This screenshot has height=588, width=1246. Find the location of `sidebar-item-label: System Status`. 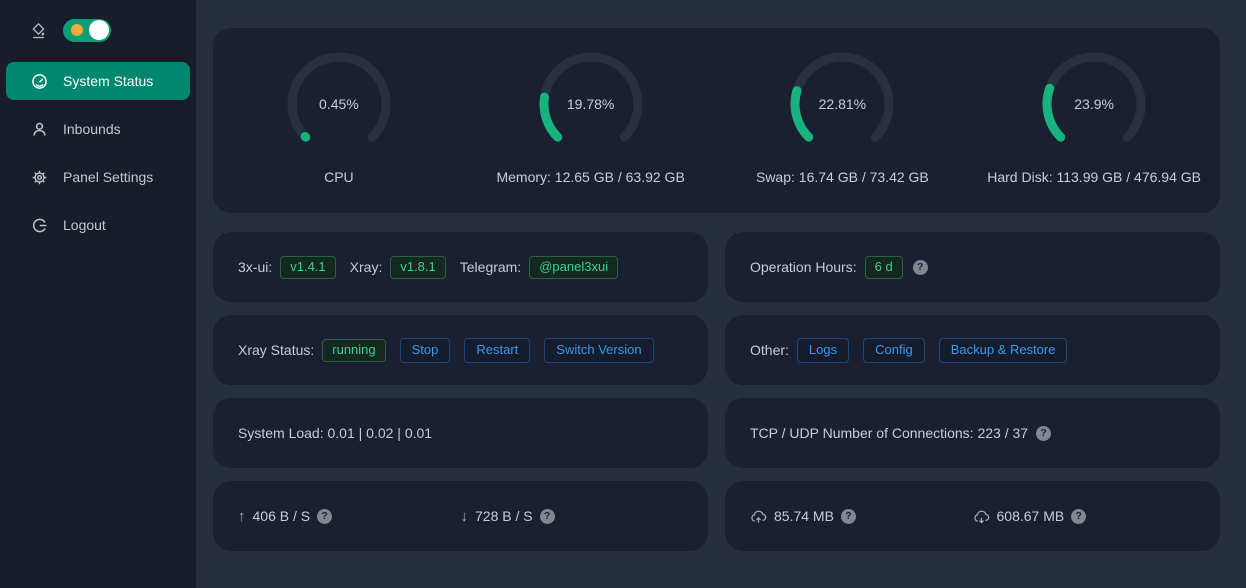

sidebar-item-label: System Status is located at coordinates (108, 81).